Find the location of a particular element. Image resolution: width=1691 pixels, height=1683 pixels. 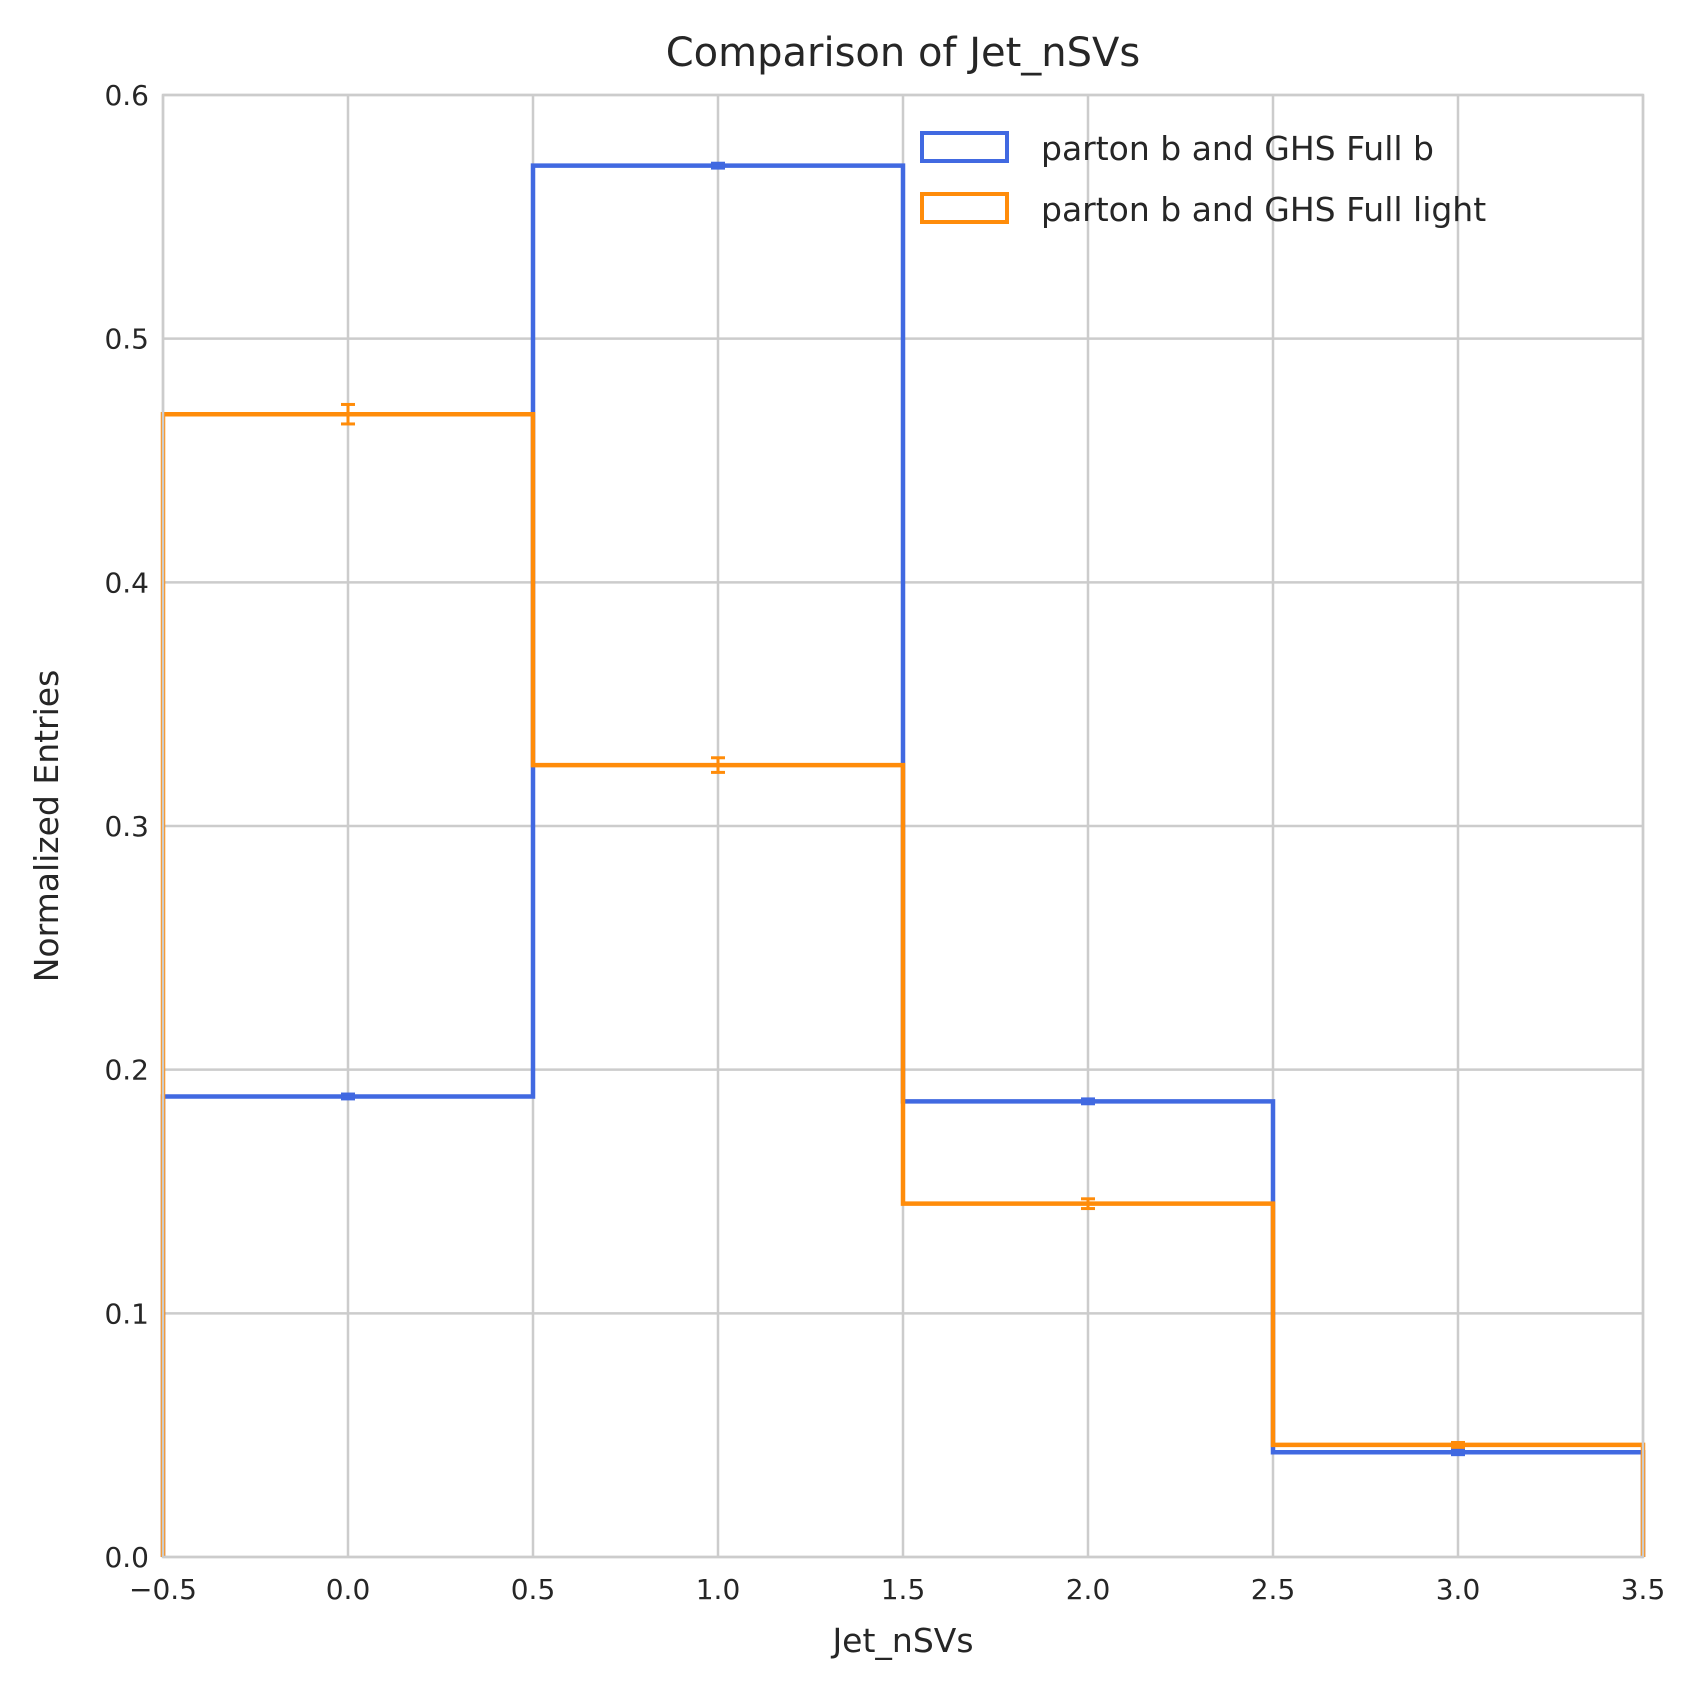

x-tick-label: −0.5 is located at coordinates (163, 1589).